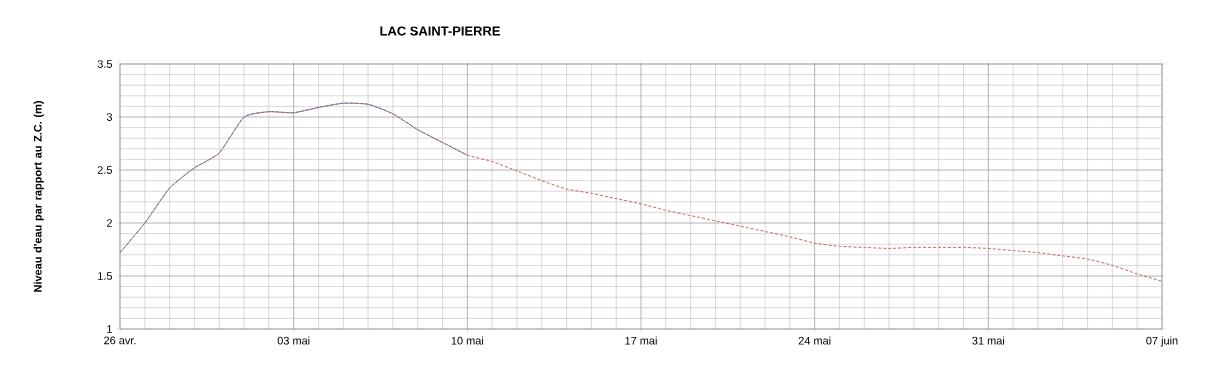 This screenshot has width=1209, height=378. What do you see at coordinates (109, 117) in the screenshot?
I see `y-tick-label: 3` at bounding box center [109, 117].